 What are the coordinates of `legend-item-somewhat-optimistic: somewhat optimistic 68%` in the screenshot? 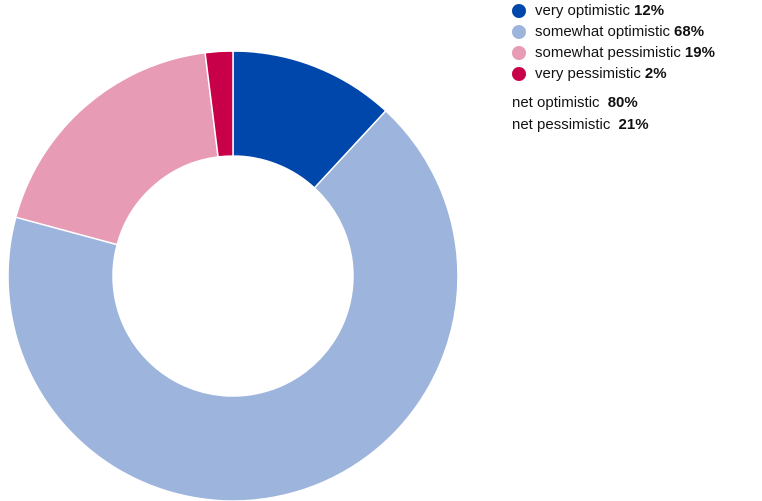 It's located at (613, 31).